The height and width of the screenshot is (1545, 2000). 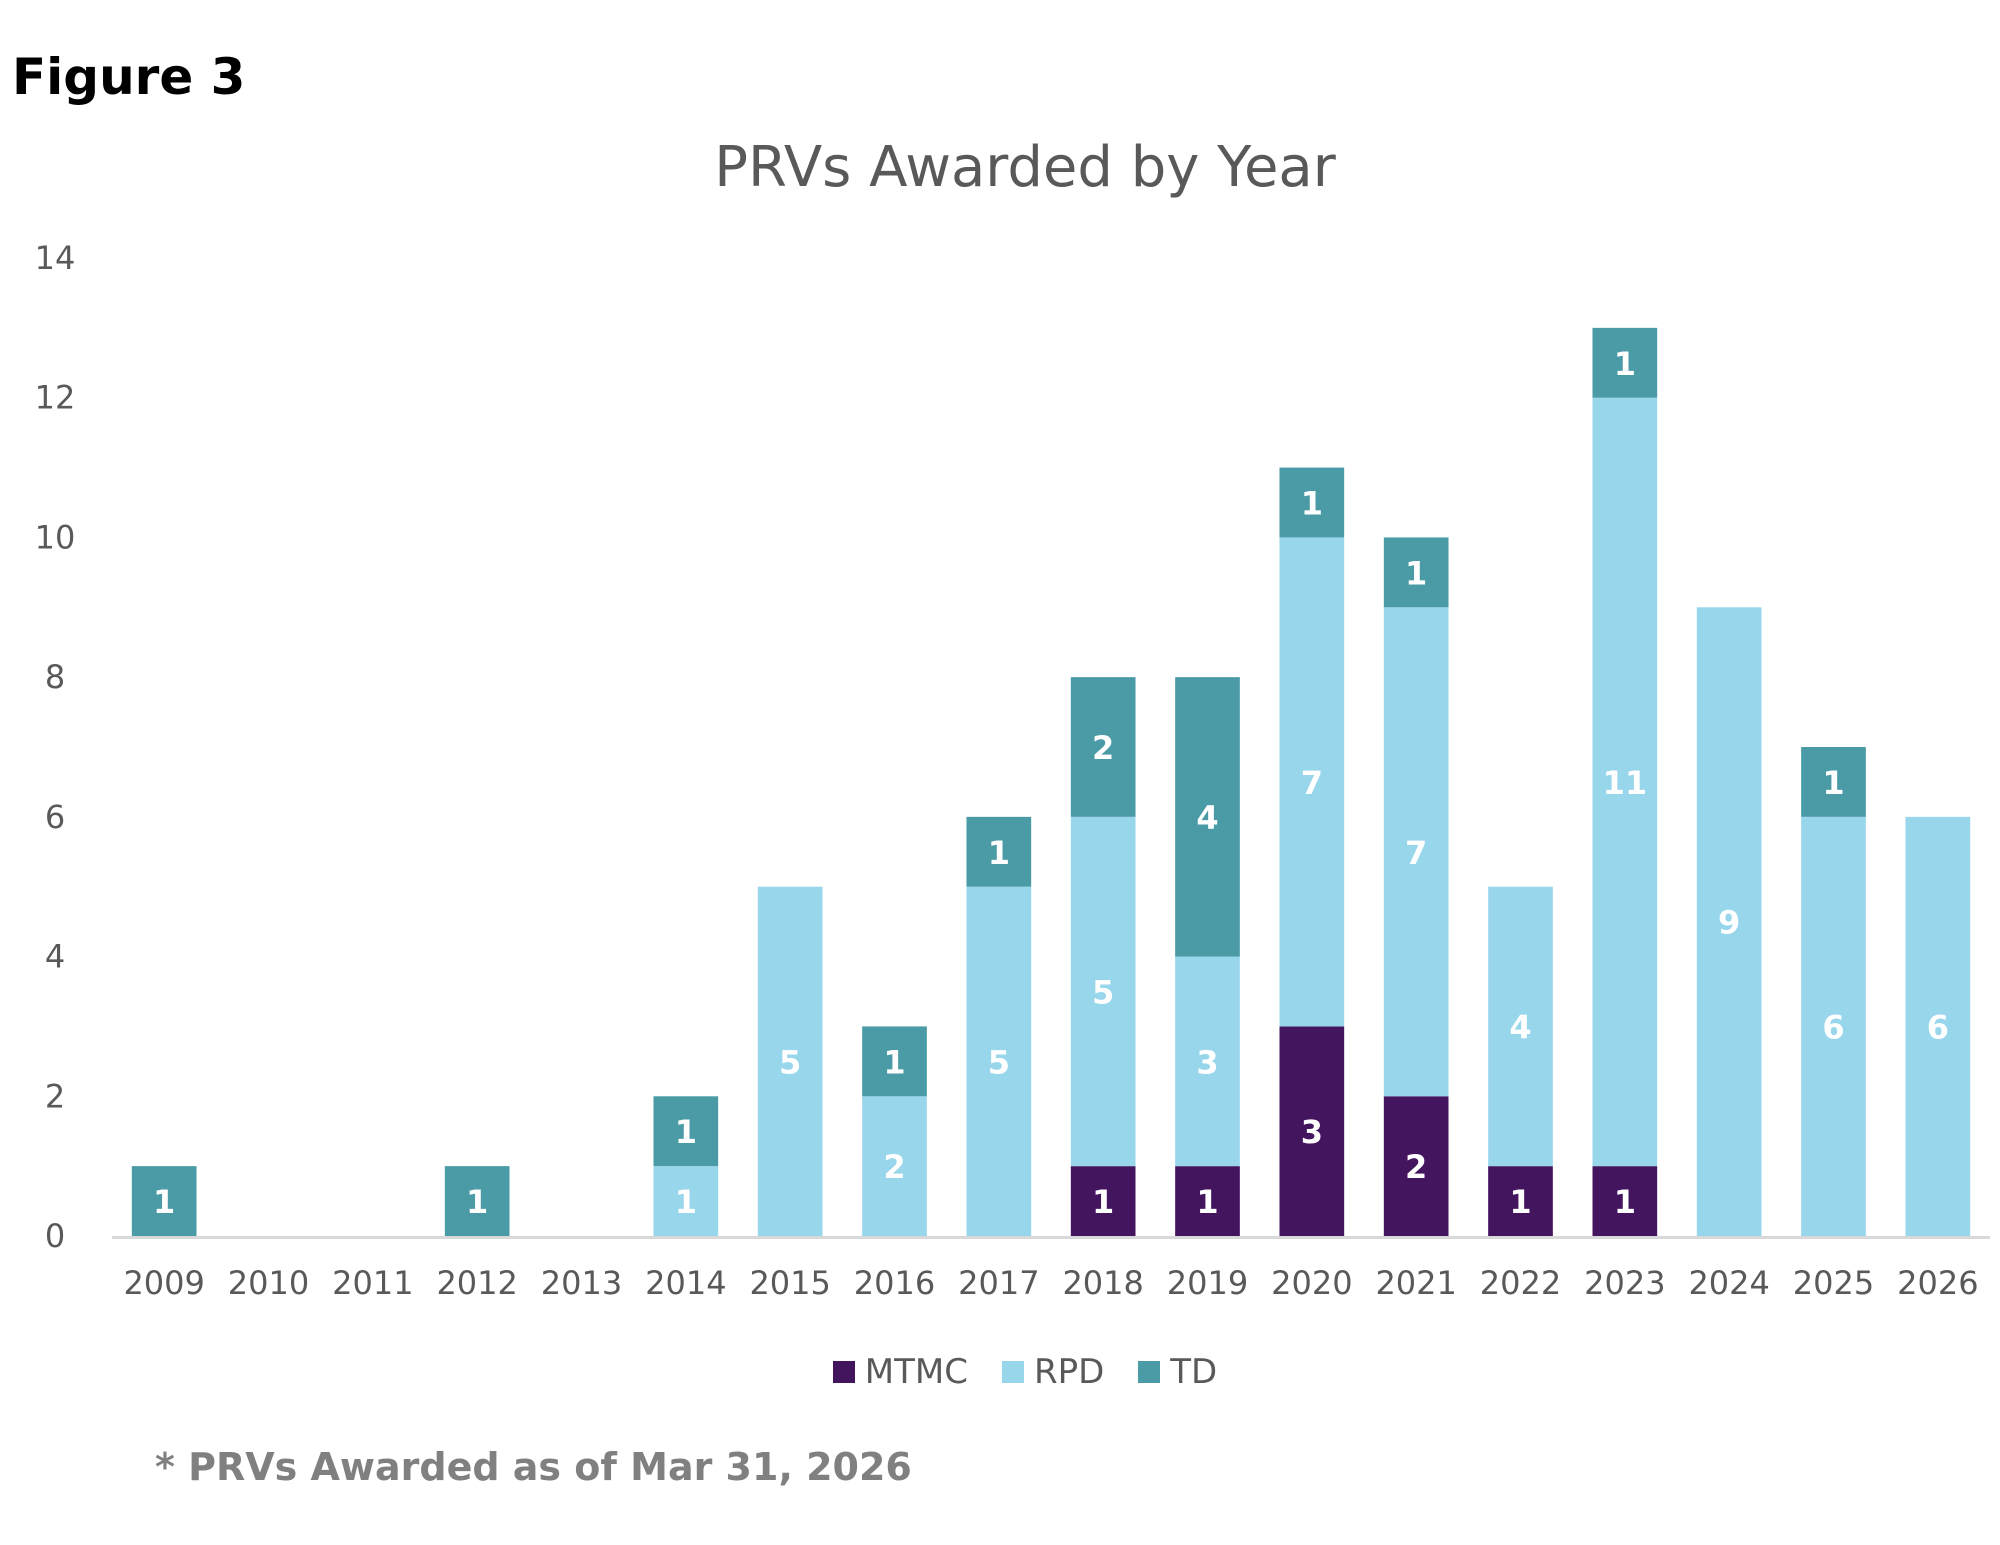 I want to click on bar-rpd-2017, so click(x=999, y=1061).